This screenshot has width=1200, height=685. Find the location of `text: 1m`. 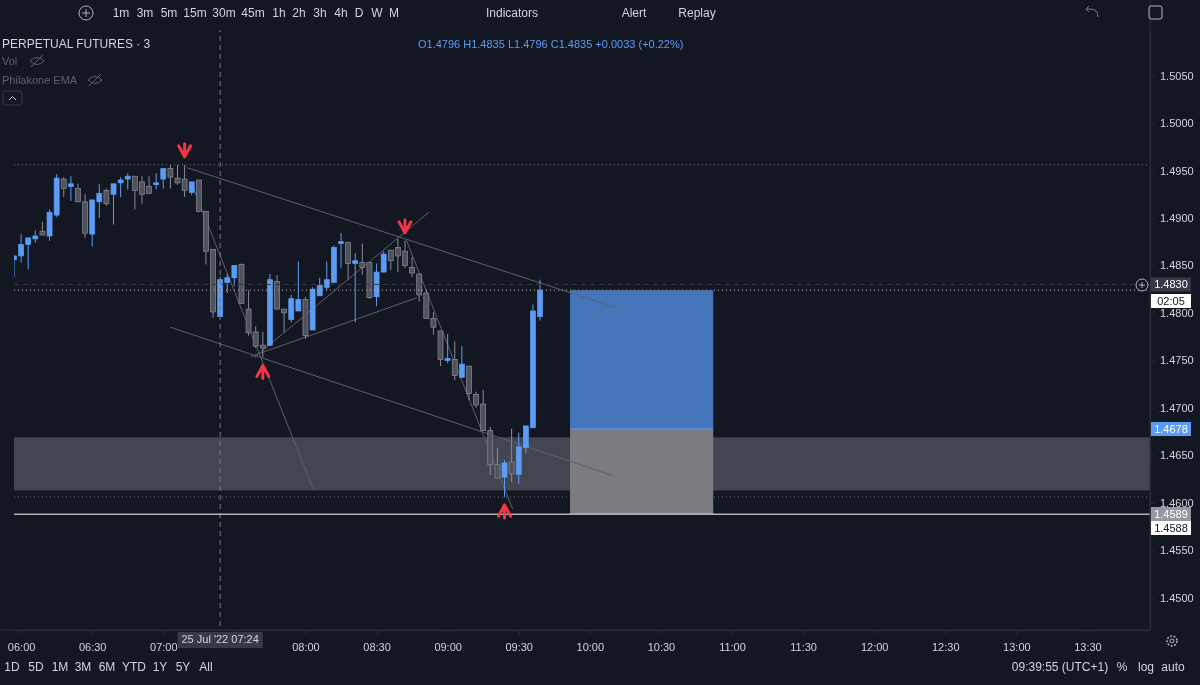

text: 1m is located at coordinates (121, 13).